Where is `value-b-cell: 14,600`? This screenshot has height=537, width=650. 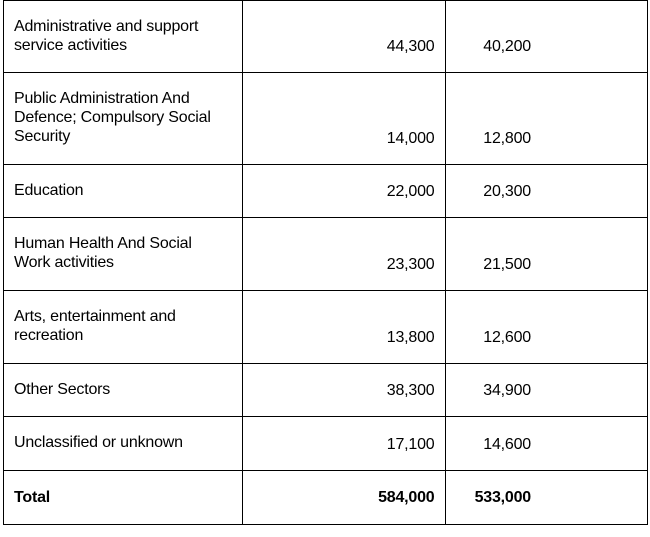
value-b-cell: 14,600 is located at coordinates (546, 443).